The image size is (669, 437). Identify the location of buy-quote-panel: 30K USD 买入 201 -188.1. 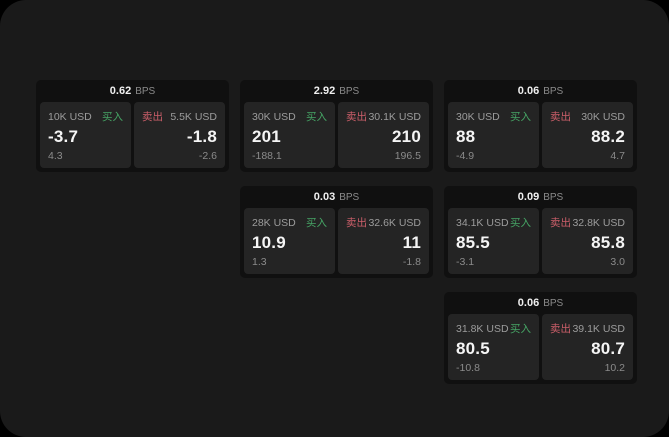
(289, 135).